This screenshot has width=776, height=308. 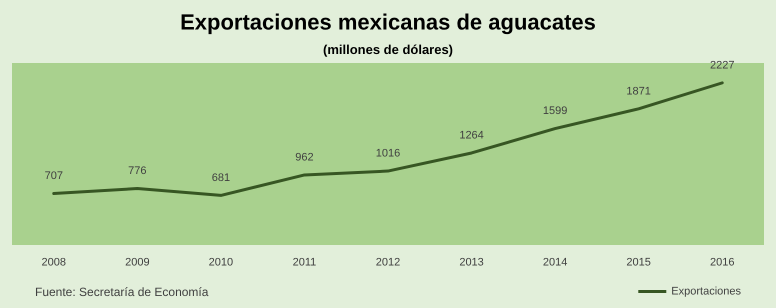 What do you see at coordinates (54, 262) in the screenshot?
I see `x-tick-label: 2008` at bounding box center [54, 262].